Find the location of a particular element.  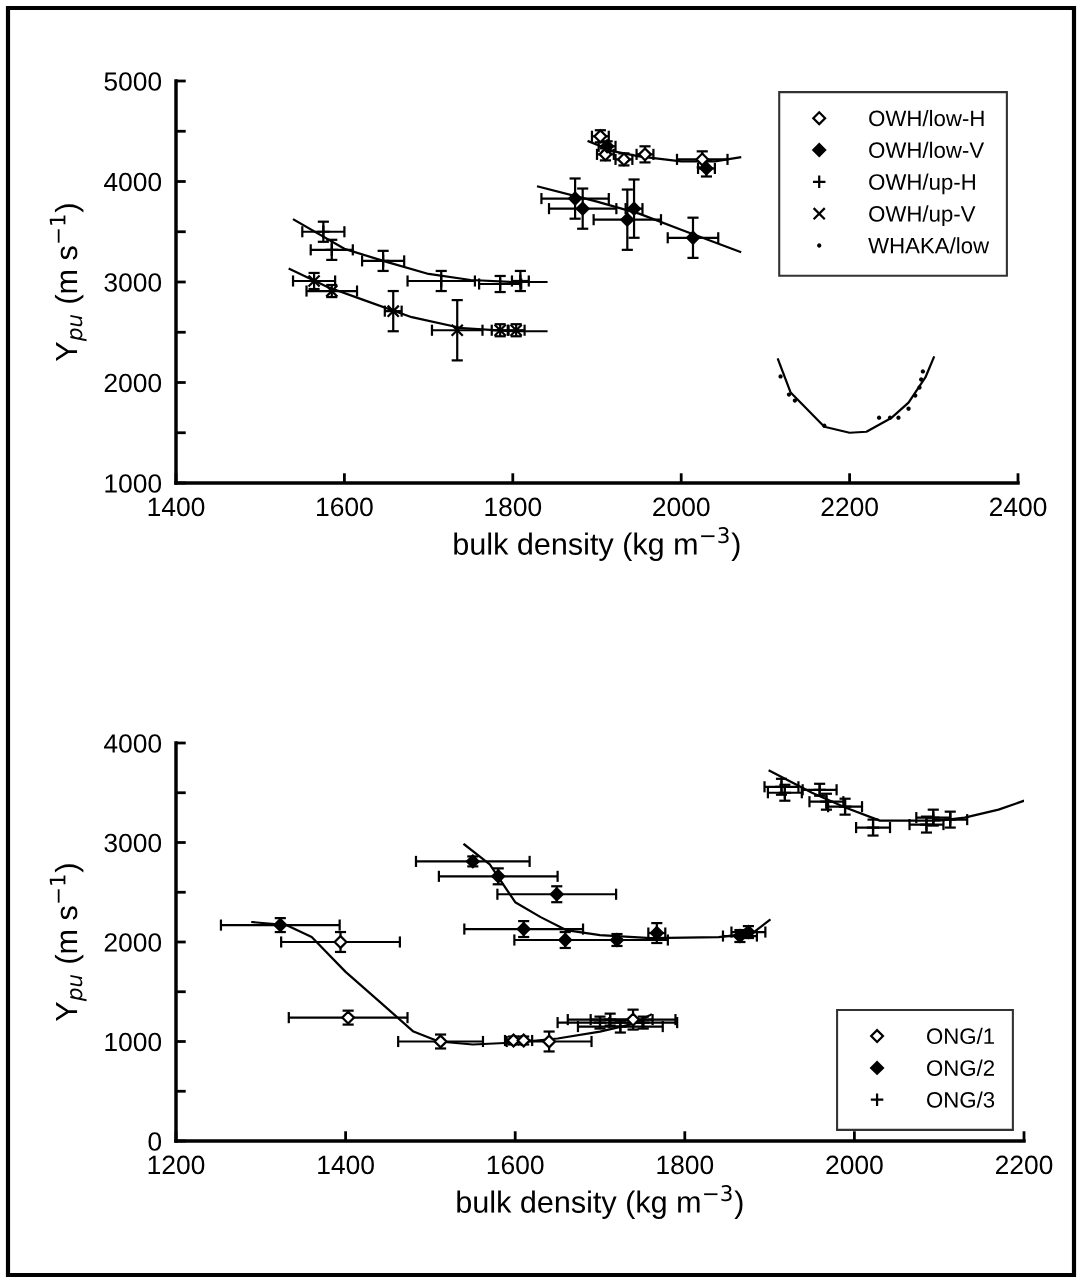

legend-label: ONG/2 is located at coordinates (960, 1067).